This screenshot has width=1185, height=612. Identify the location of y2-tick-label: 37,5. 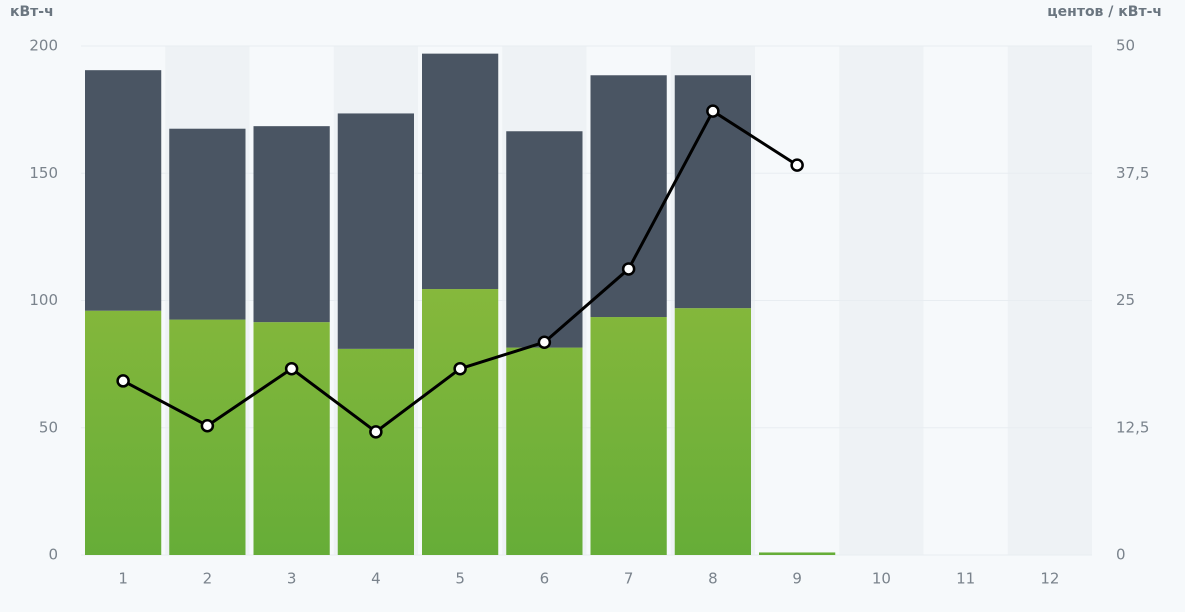
(1132, 173).